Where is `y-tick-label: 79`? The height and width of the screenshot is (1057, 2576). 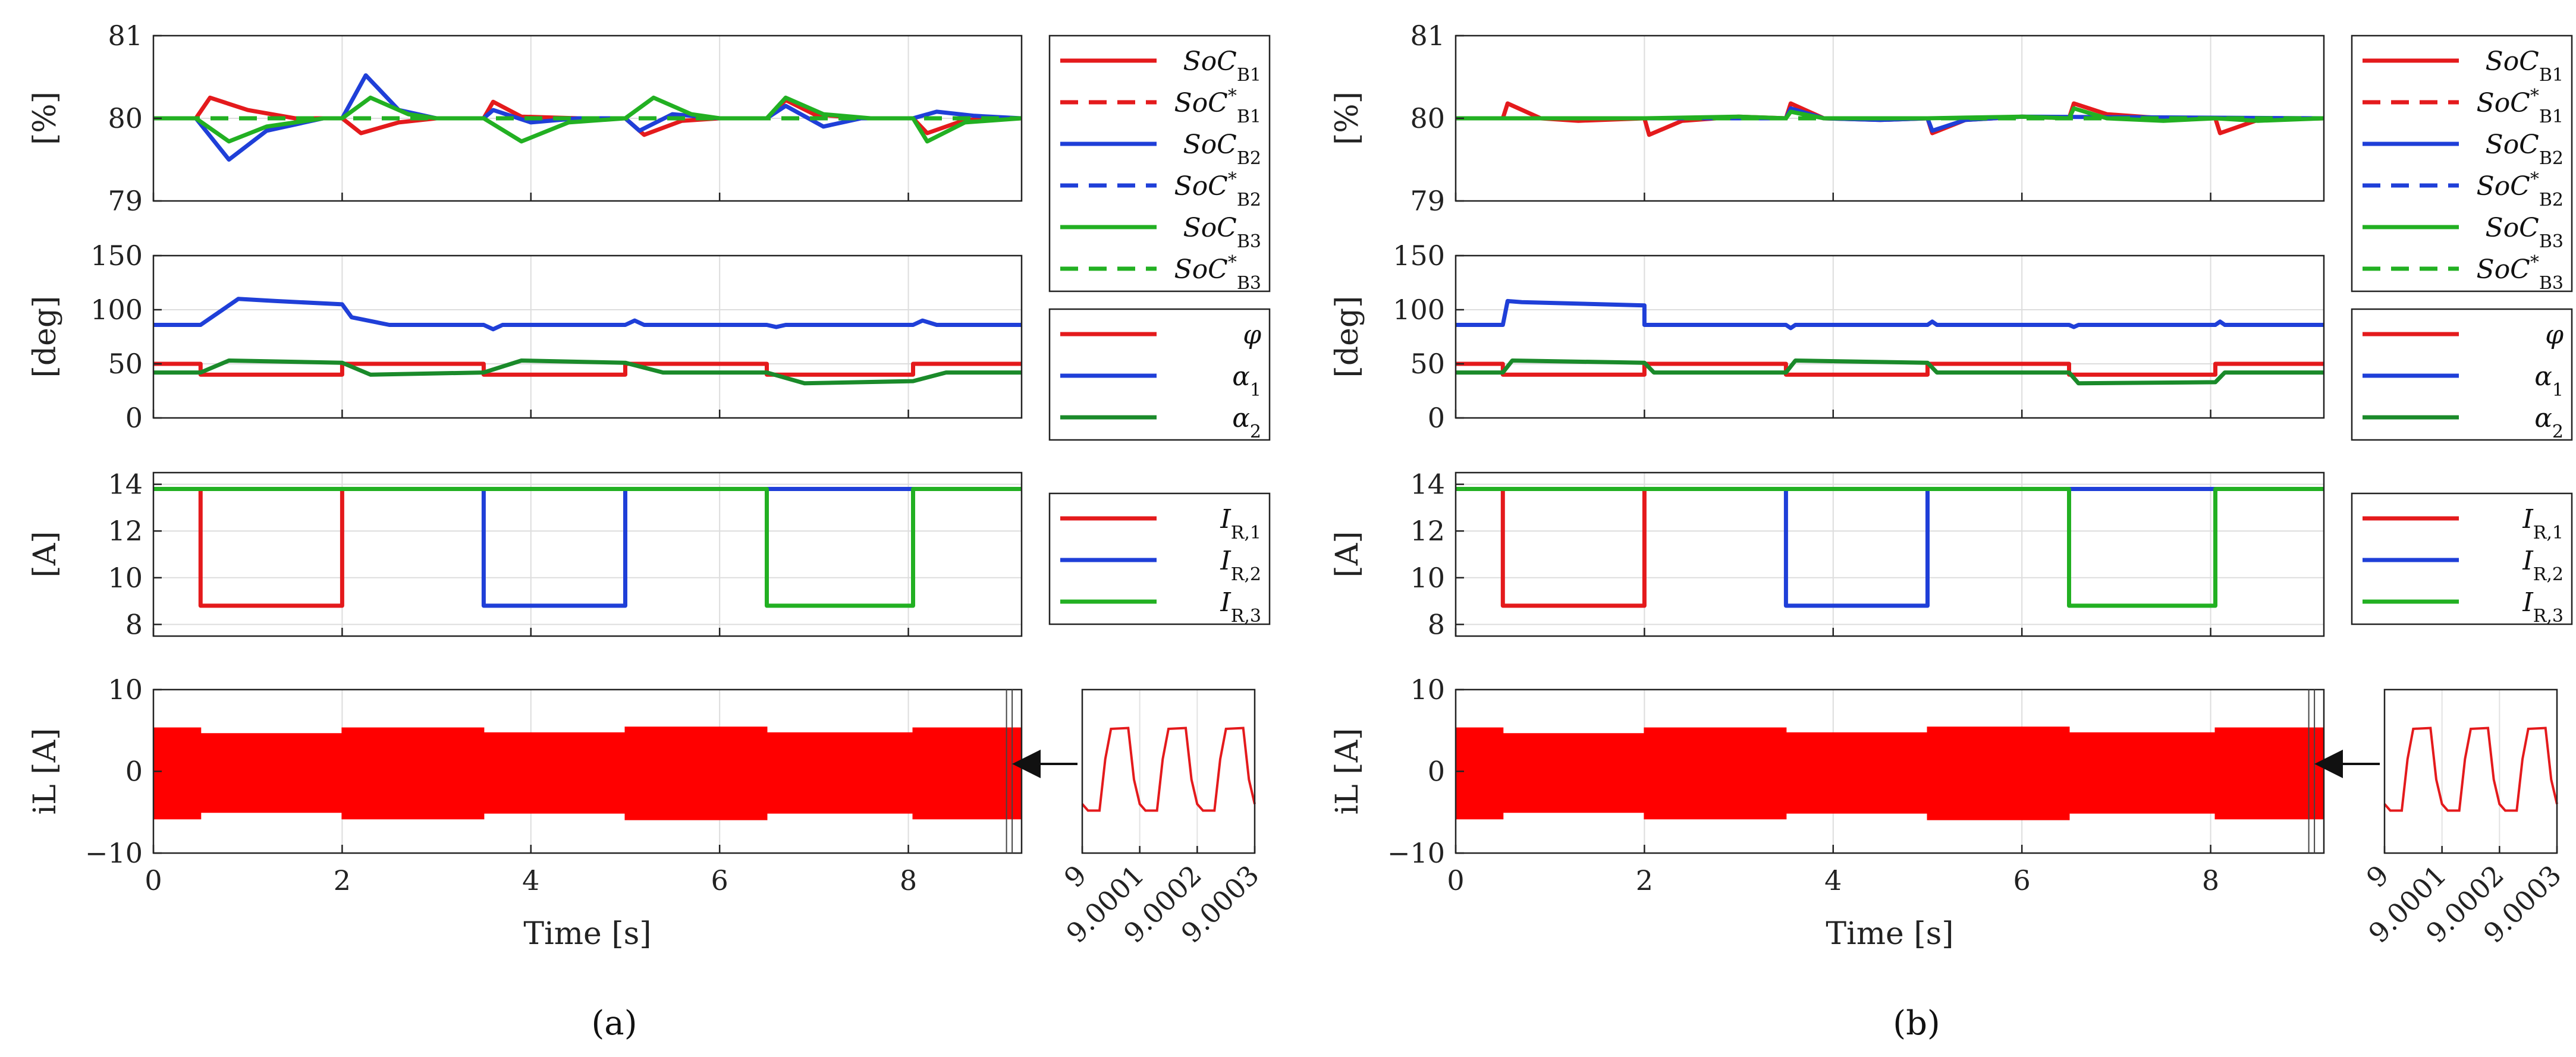 y-tick-label: 79 is located at coordinates (125, 201).